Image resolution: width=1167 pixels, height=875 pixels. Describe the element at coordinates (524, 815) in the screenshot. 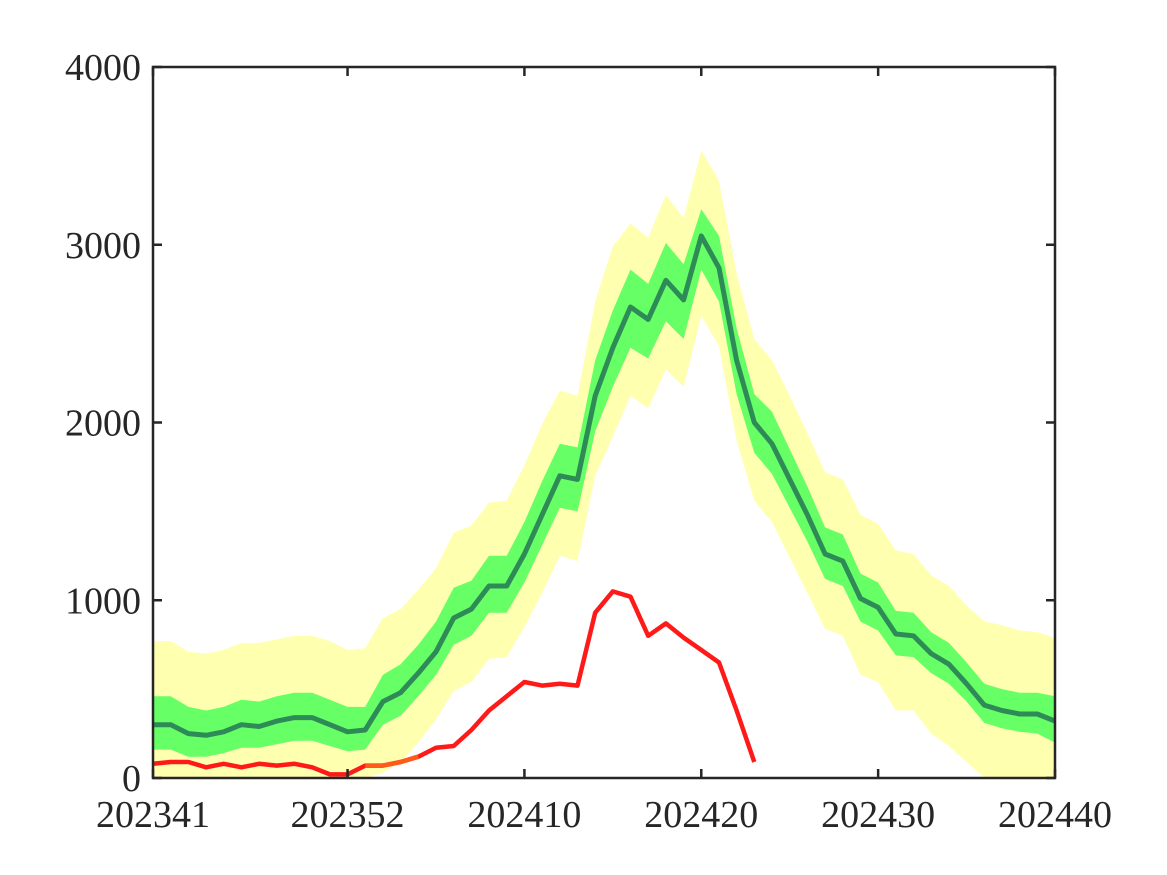

I see `x-tick-label: 202410` at that location.